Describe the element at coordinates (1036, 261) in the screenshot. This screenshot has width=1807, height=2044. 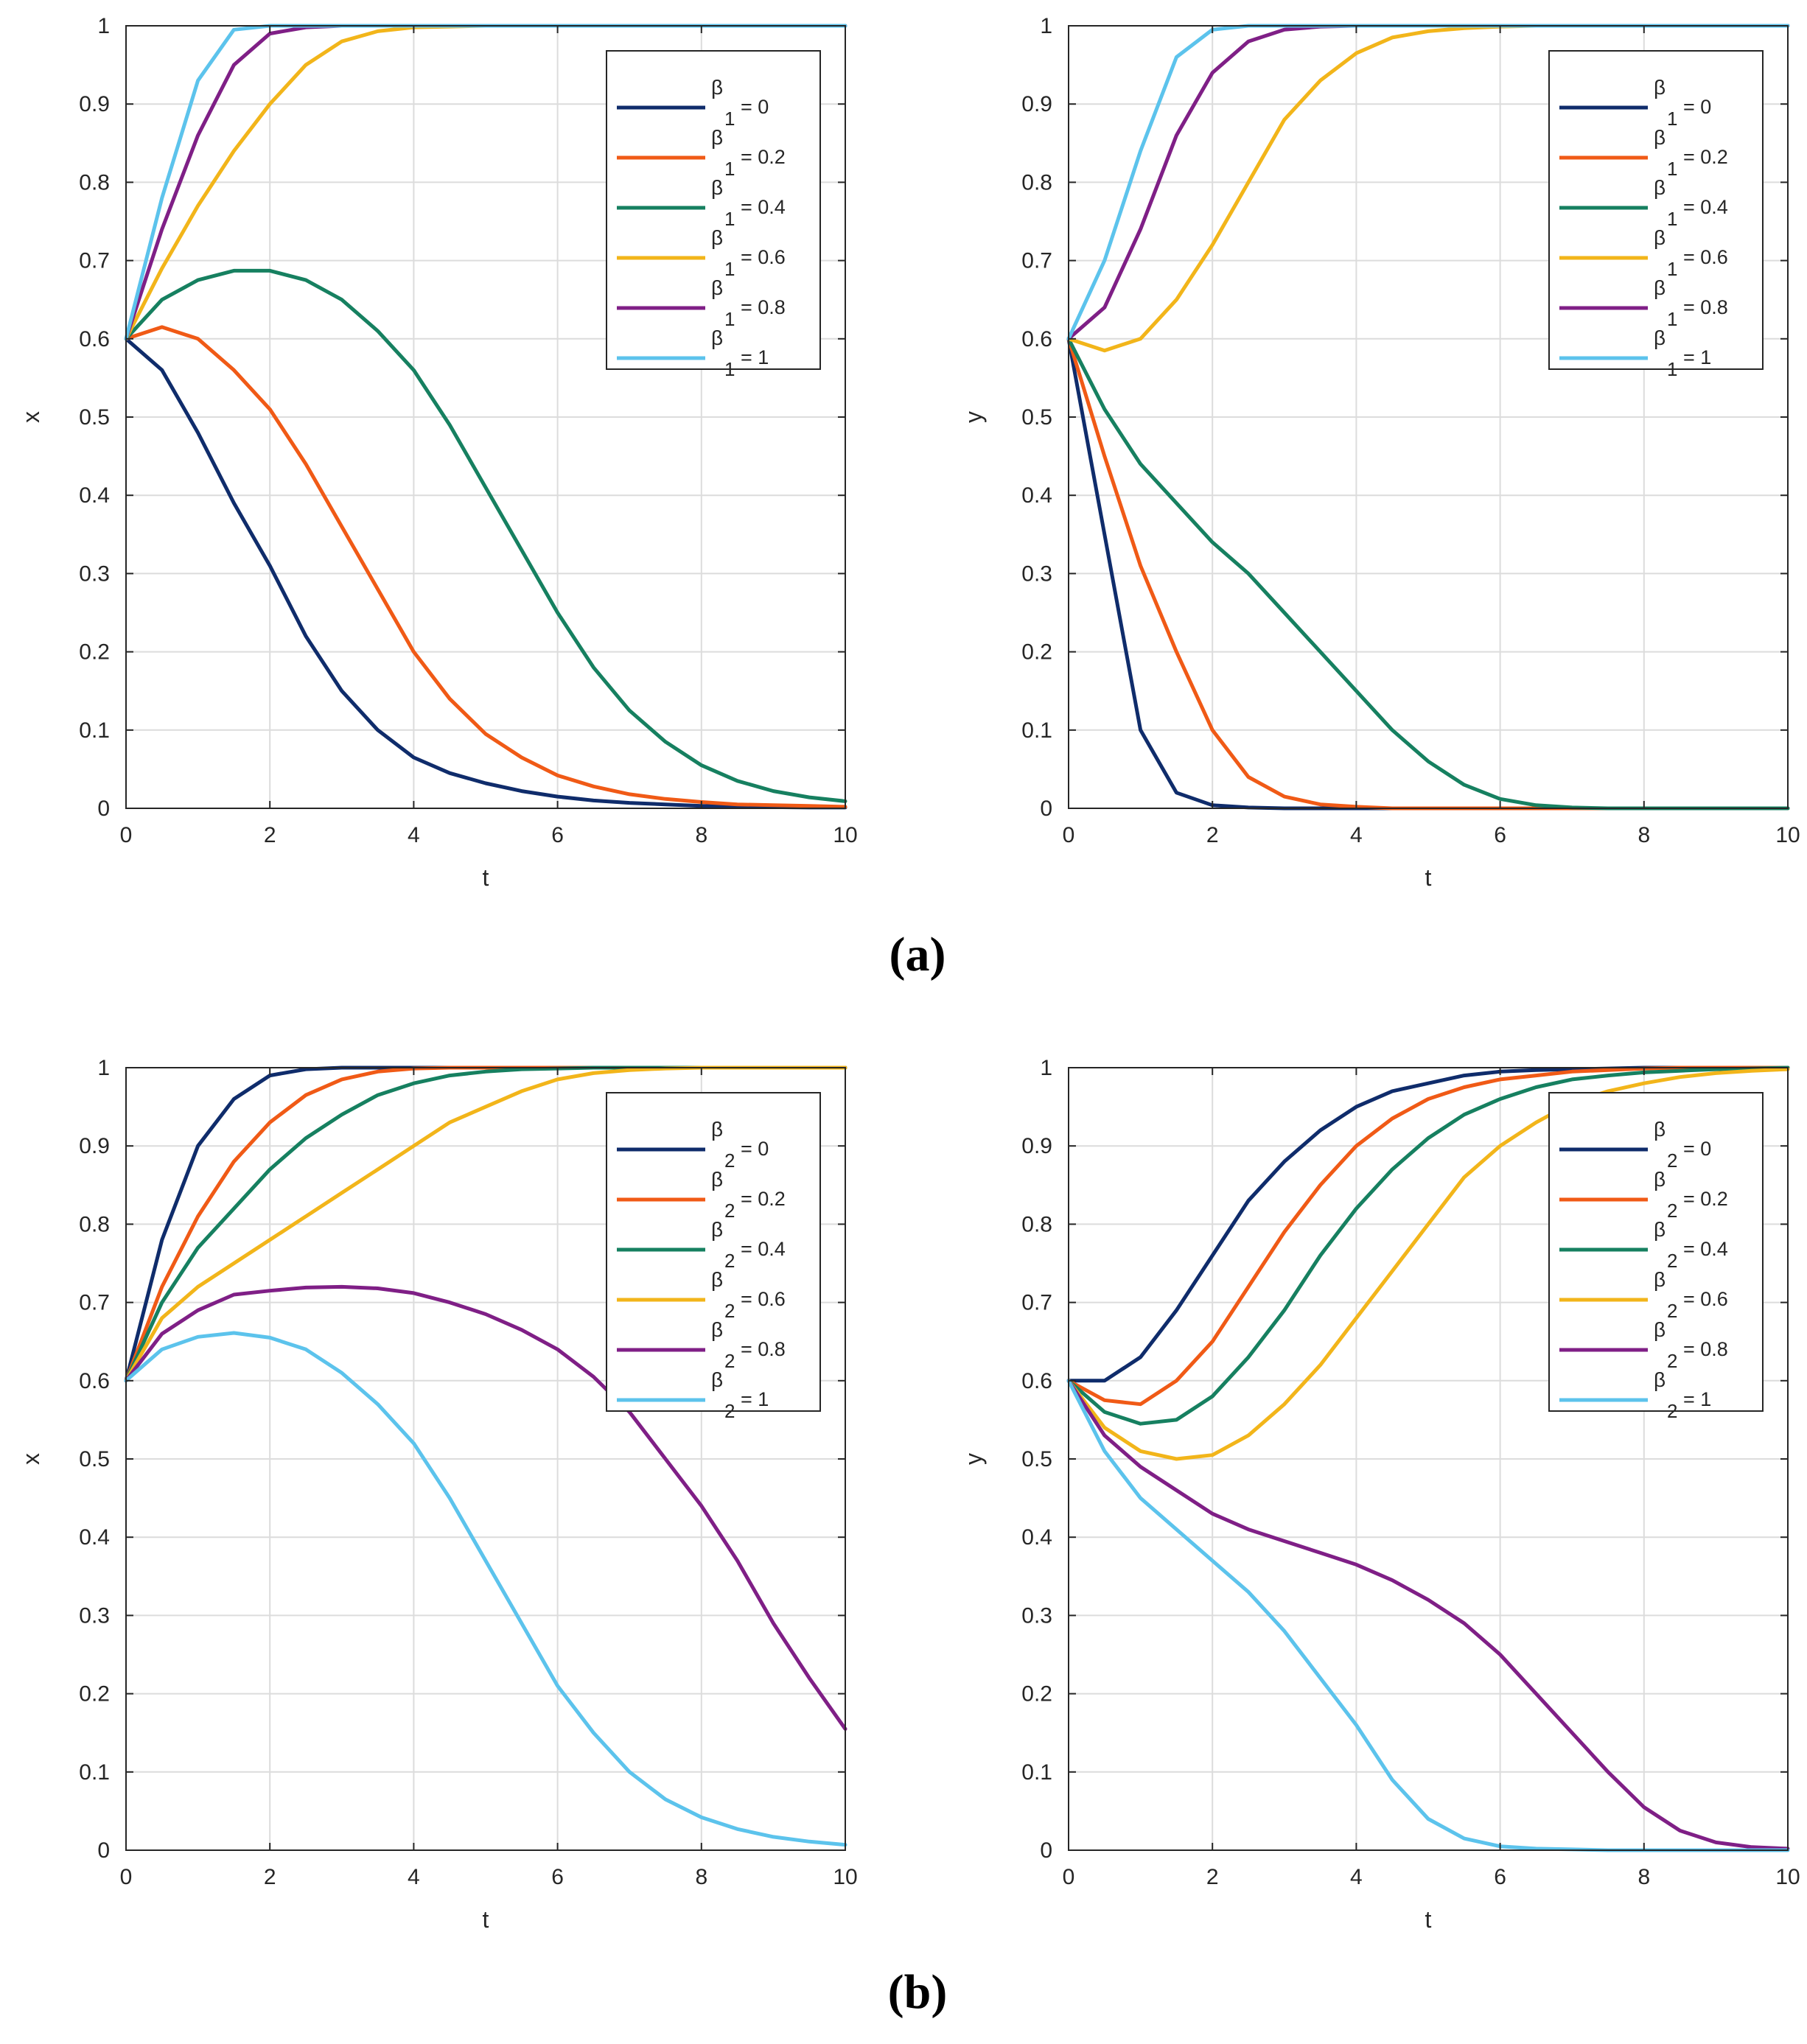
I see `y-tick-label: 0.7` at that location.